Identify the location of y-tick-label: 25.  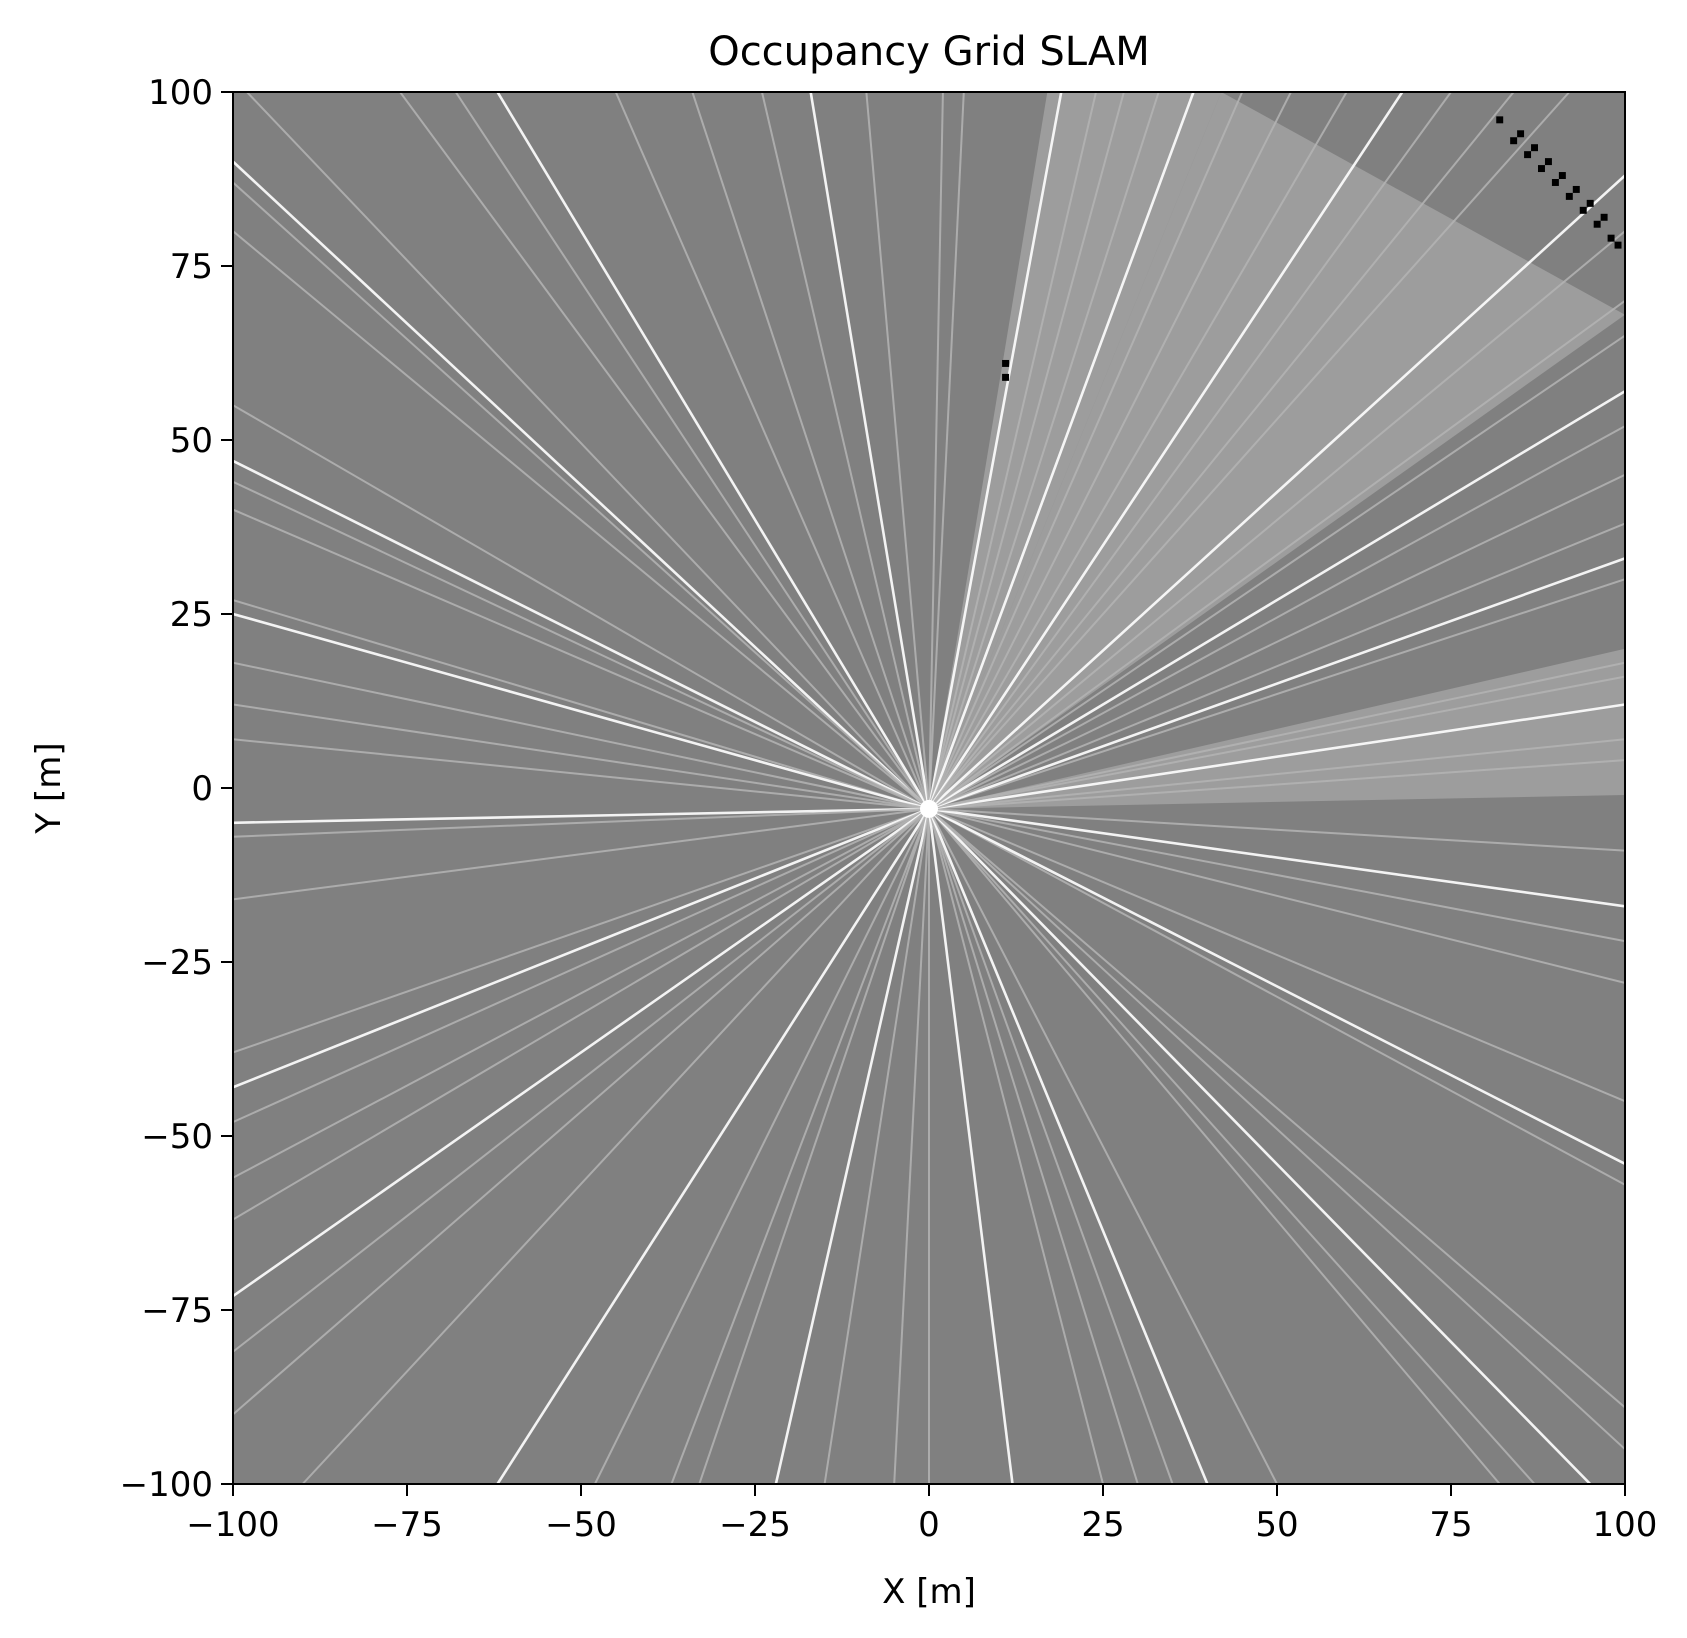
(191, 615).